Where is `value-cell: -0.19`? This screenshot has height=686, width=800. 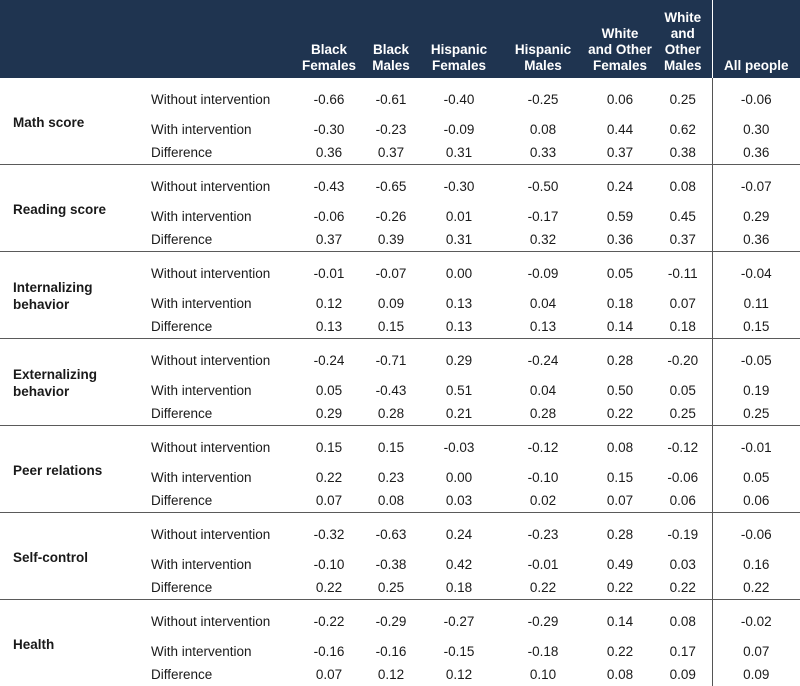
value-cell: -0.19 is located at coordinates (683, 533).